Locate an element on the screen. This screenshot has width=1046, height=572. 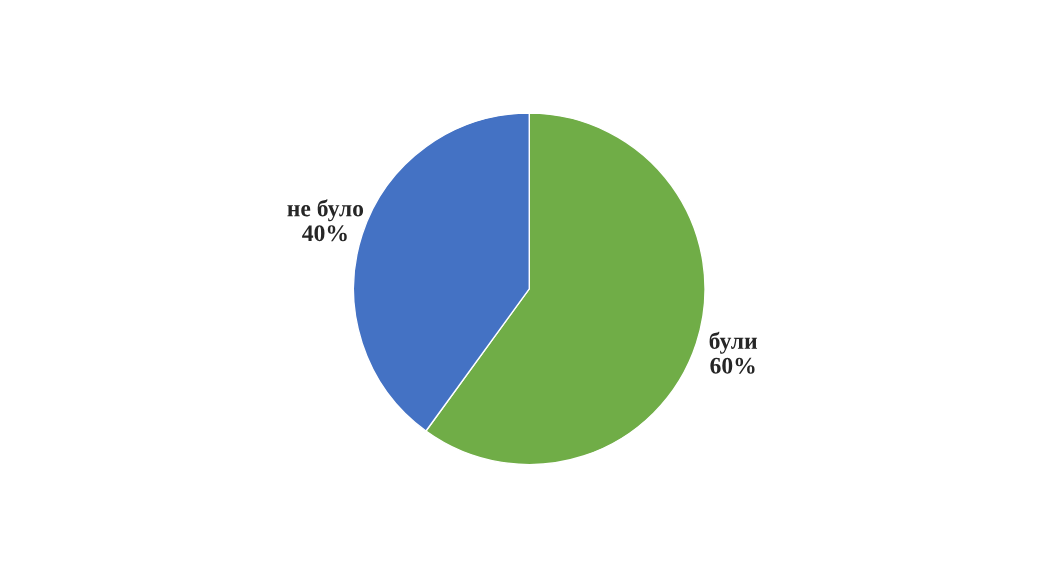
slice-label: не було is located at coordinates (325, 210).